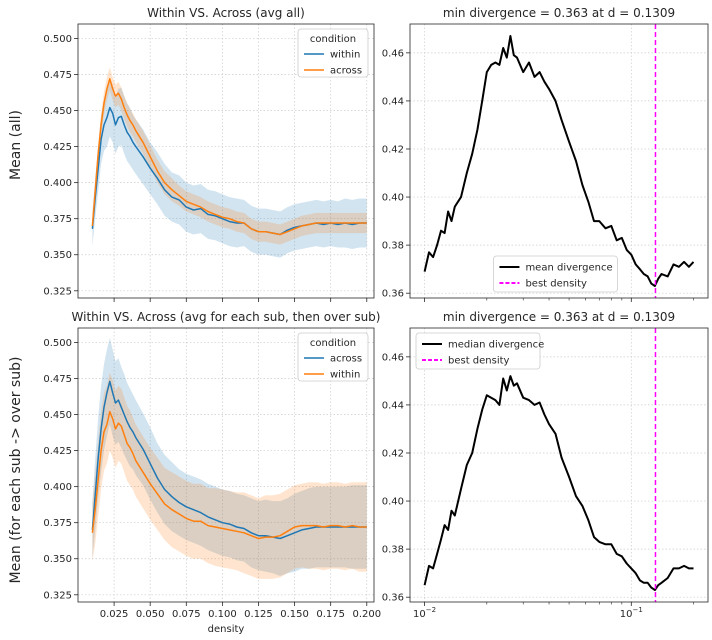 The image size is (712, 640). What do you see at coordinates (226, 13) in the screenshot?
I see `panel-title: Within VS. Across (avg all)` at bounding box center [226, 13].